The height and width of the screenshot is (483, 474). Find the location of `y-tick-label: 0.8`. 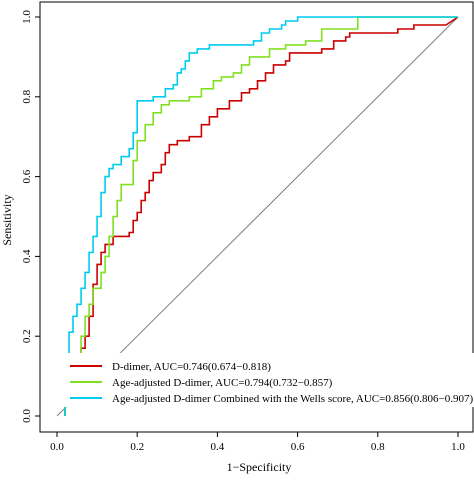

y-tick-label: 0.8 is located at coordinates (27, 96).